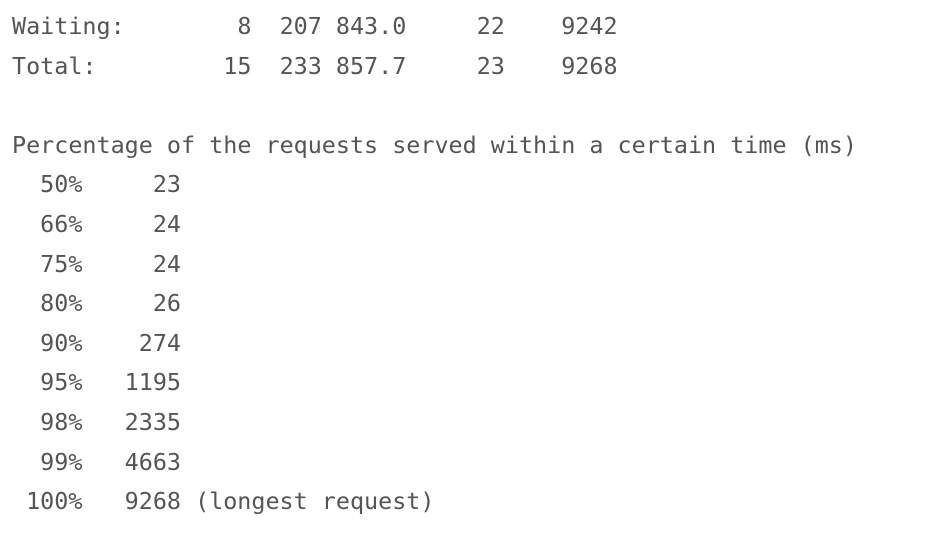  What do you see at coordinates (490, 26) in the screenshot?
I see `median-value: 22` at bounding box center [490, 26].